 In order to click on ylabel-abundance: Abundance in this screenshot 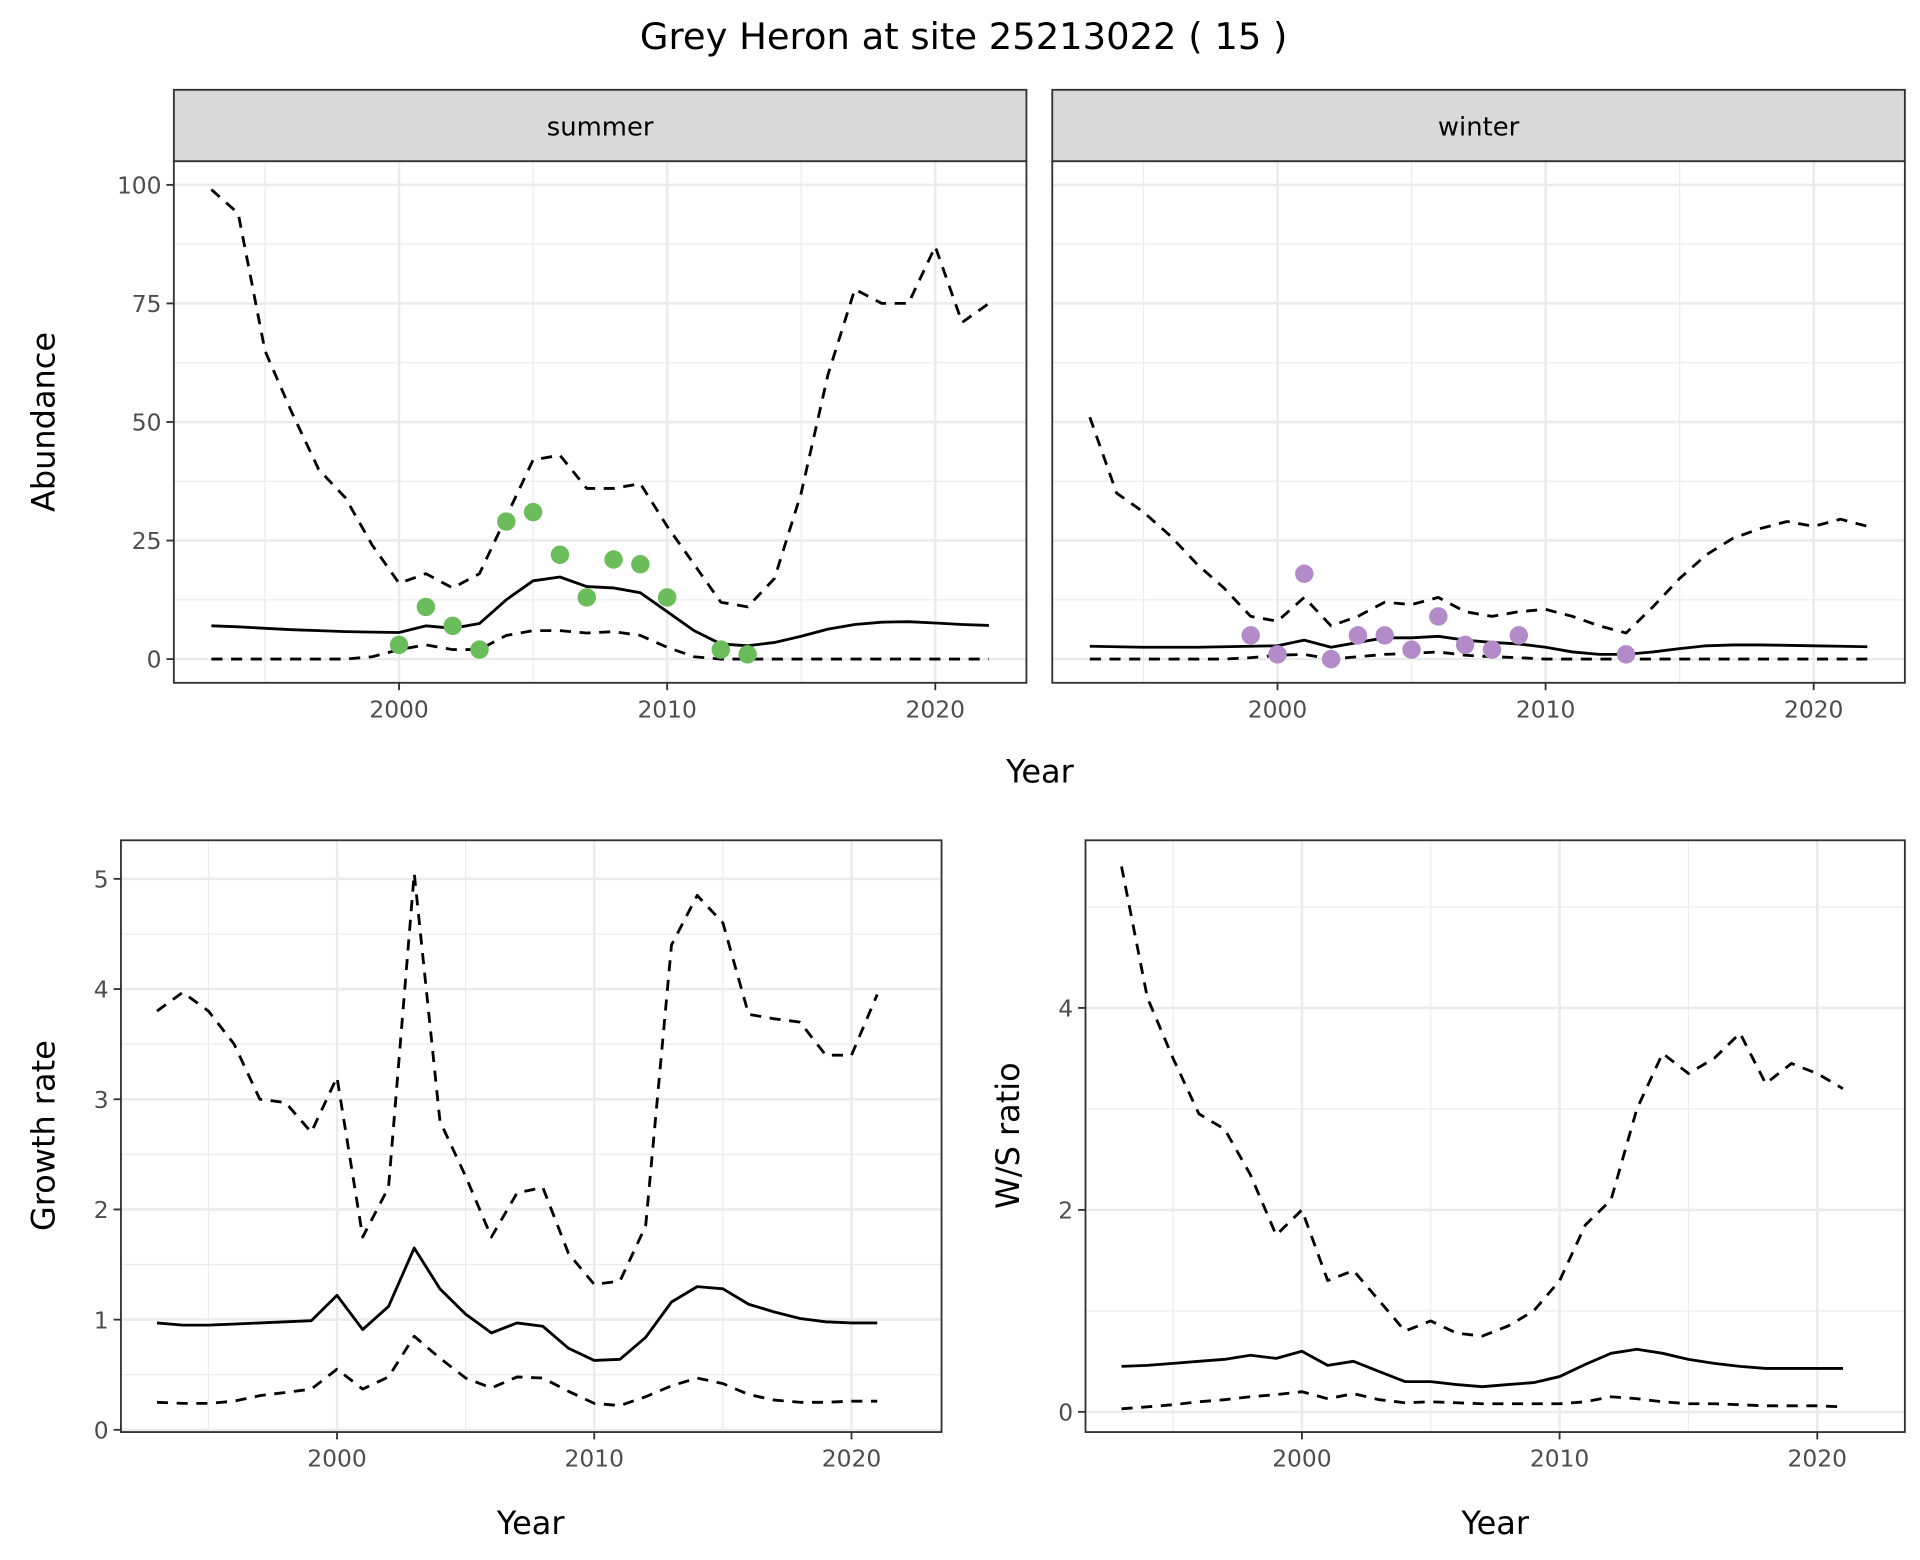, I will do `click(44, 422)`.